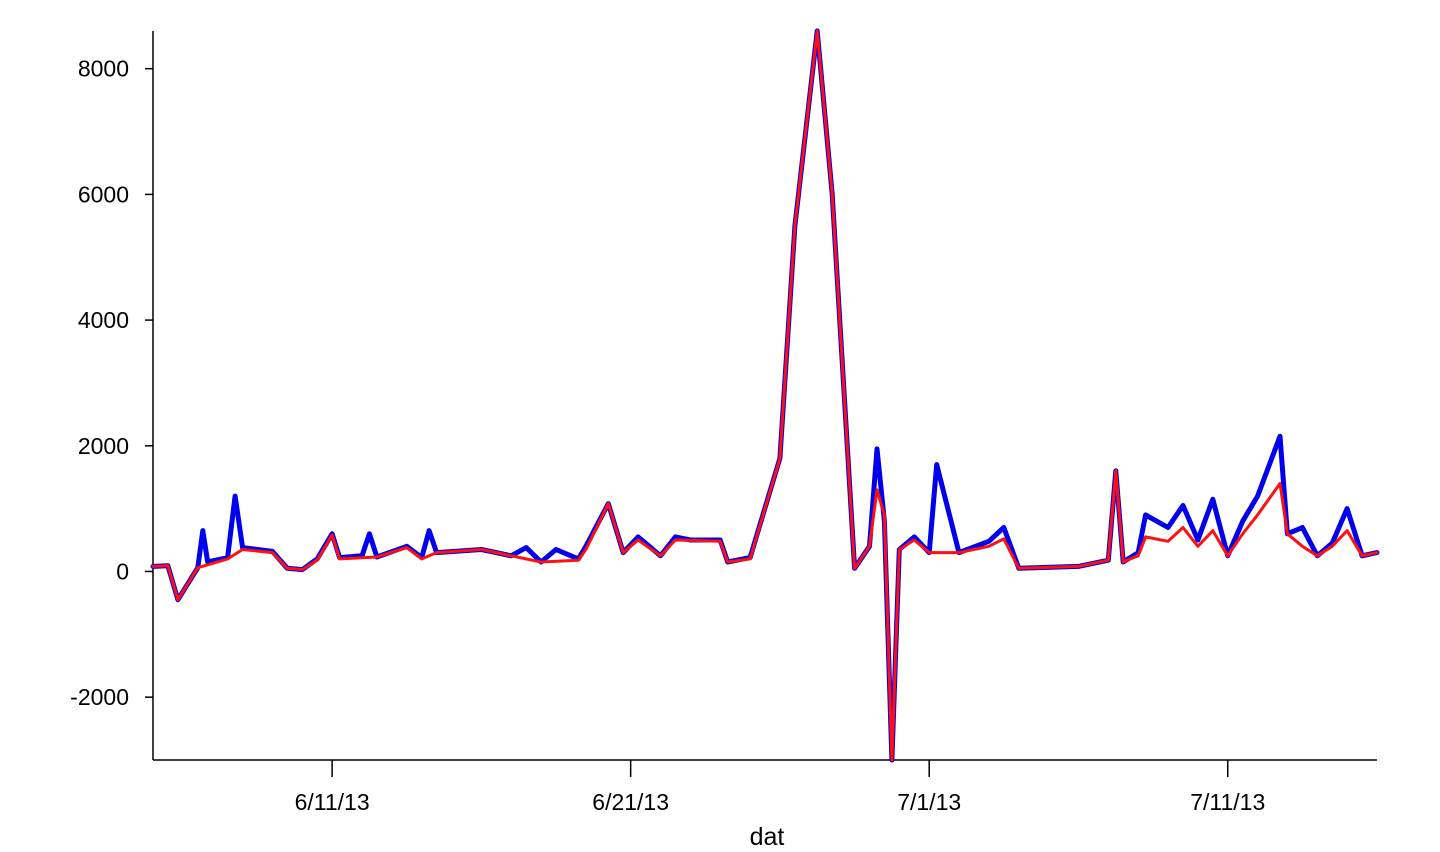 This screenshot has height=852, width=1440. What do you see at coordinates (332, 802) in the screenshot?
I see `x-tick-label: 6/11/13` at bounding box center [332, 802].